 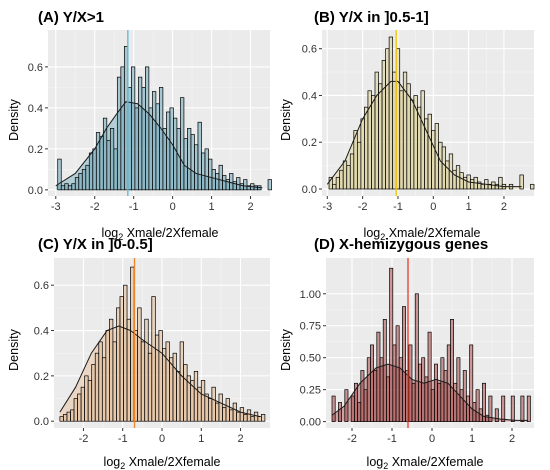 I want to click on density-curve-c, so click(x=160, y=371).